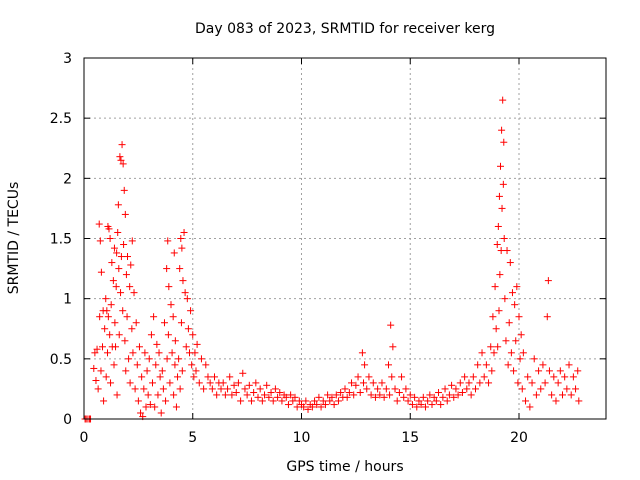  What do you see at coordinates (302, 438) in the screenshot?
I see `x-tick-label: 10` at bounding box center [302, 438].